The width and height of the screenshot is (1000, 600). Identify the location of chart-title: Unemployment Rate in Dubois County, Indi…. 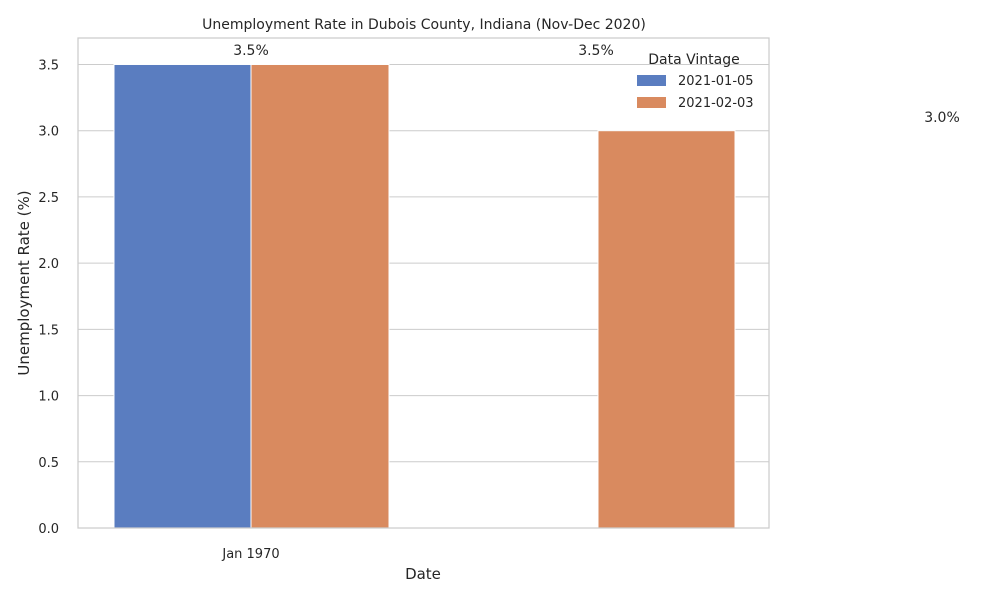
(424, 25).